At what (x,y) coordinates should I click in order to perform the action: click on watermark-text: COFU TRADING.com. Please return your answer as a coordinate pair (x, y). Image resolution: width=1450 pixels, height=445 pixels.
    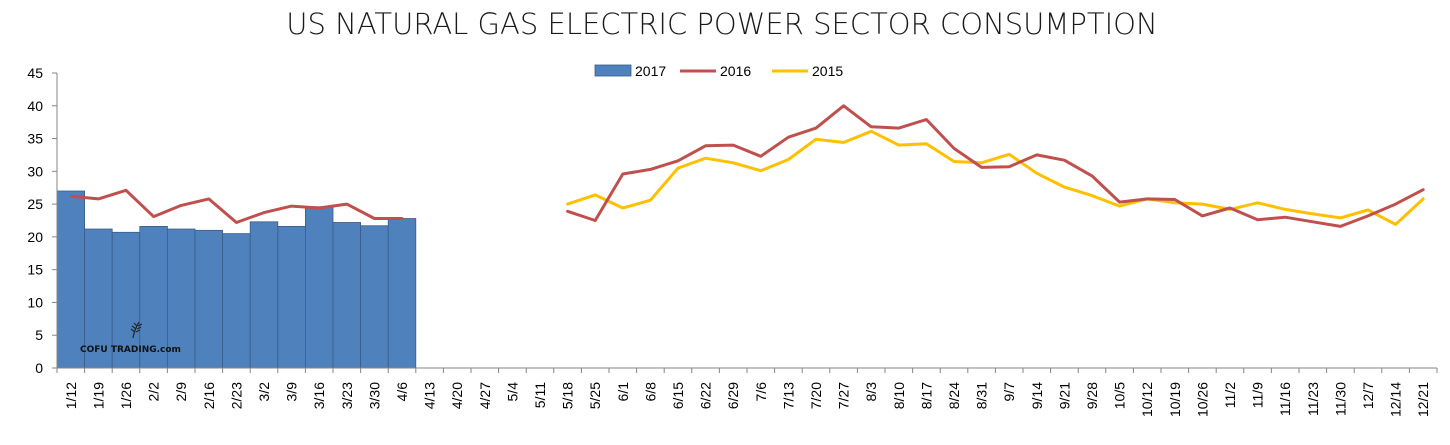
    Looking at the image, I should click on (130, 350).